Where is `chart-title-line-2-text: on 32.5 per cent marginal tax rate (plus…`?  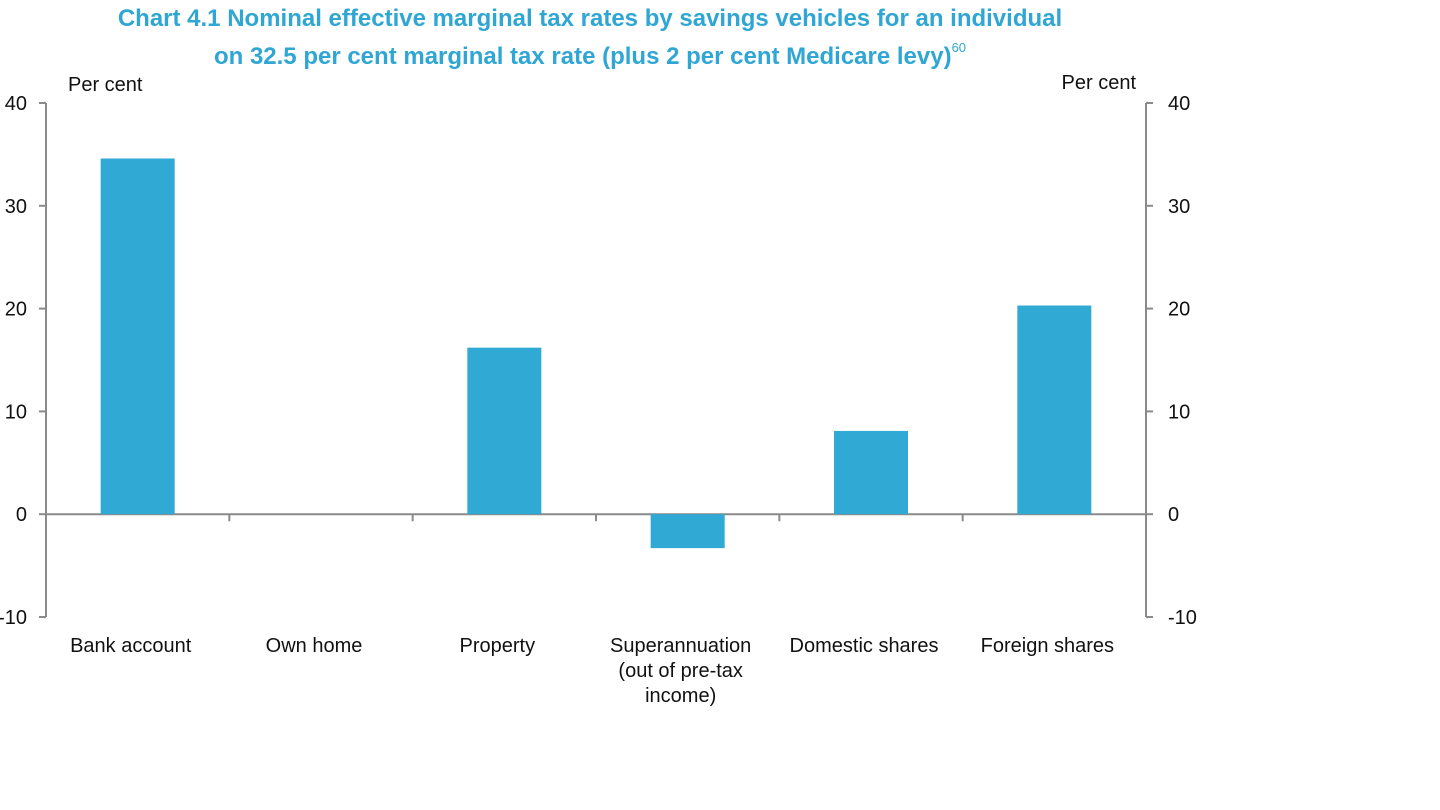
chart-title-line-2-text: on 32.5 per cent marginal tax rate (plus… is located at coordinates (582, 56).